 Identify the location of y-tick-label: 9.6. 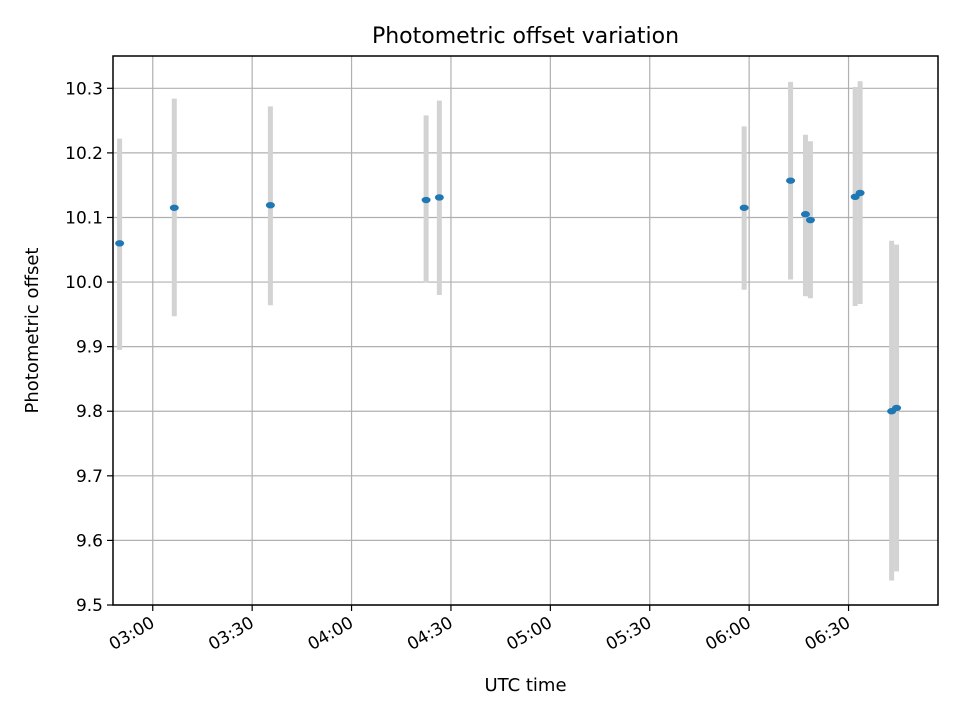
(89, 541).